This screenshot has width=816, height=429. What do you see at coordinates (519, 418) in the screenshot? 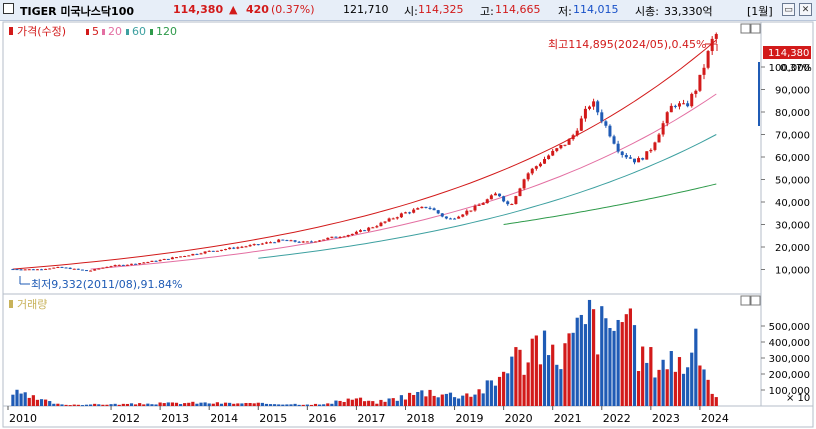
I see `time-tick-label: 2020` at bounding box center [519, 418].